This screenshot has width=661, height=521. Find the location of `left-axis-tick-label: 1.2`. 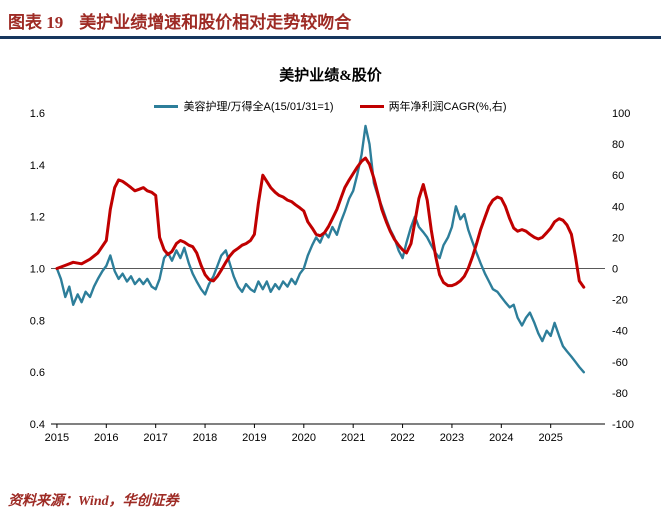

left-axis-tick-label: 1.2 is located at coordinates (37, 218).